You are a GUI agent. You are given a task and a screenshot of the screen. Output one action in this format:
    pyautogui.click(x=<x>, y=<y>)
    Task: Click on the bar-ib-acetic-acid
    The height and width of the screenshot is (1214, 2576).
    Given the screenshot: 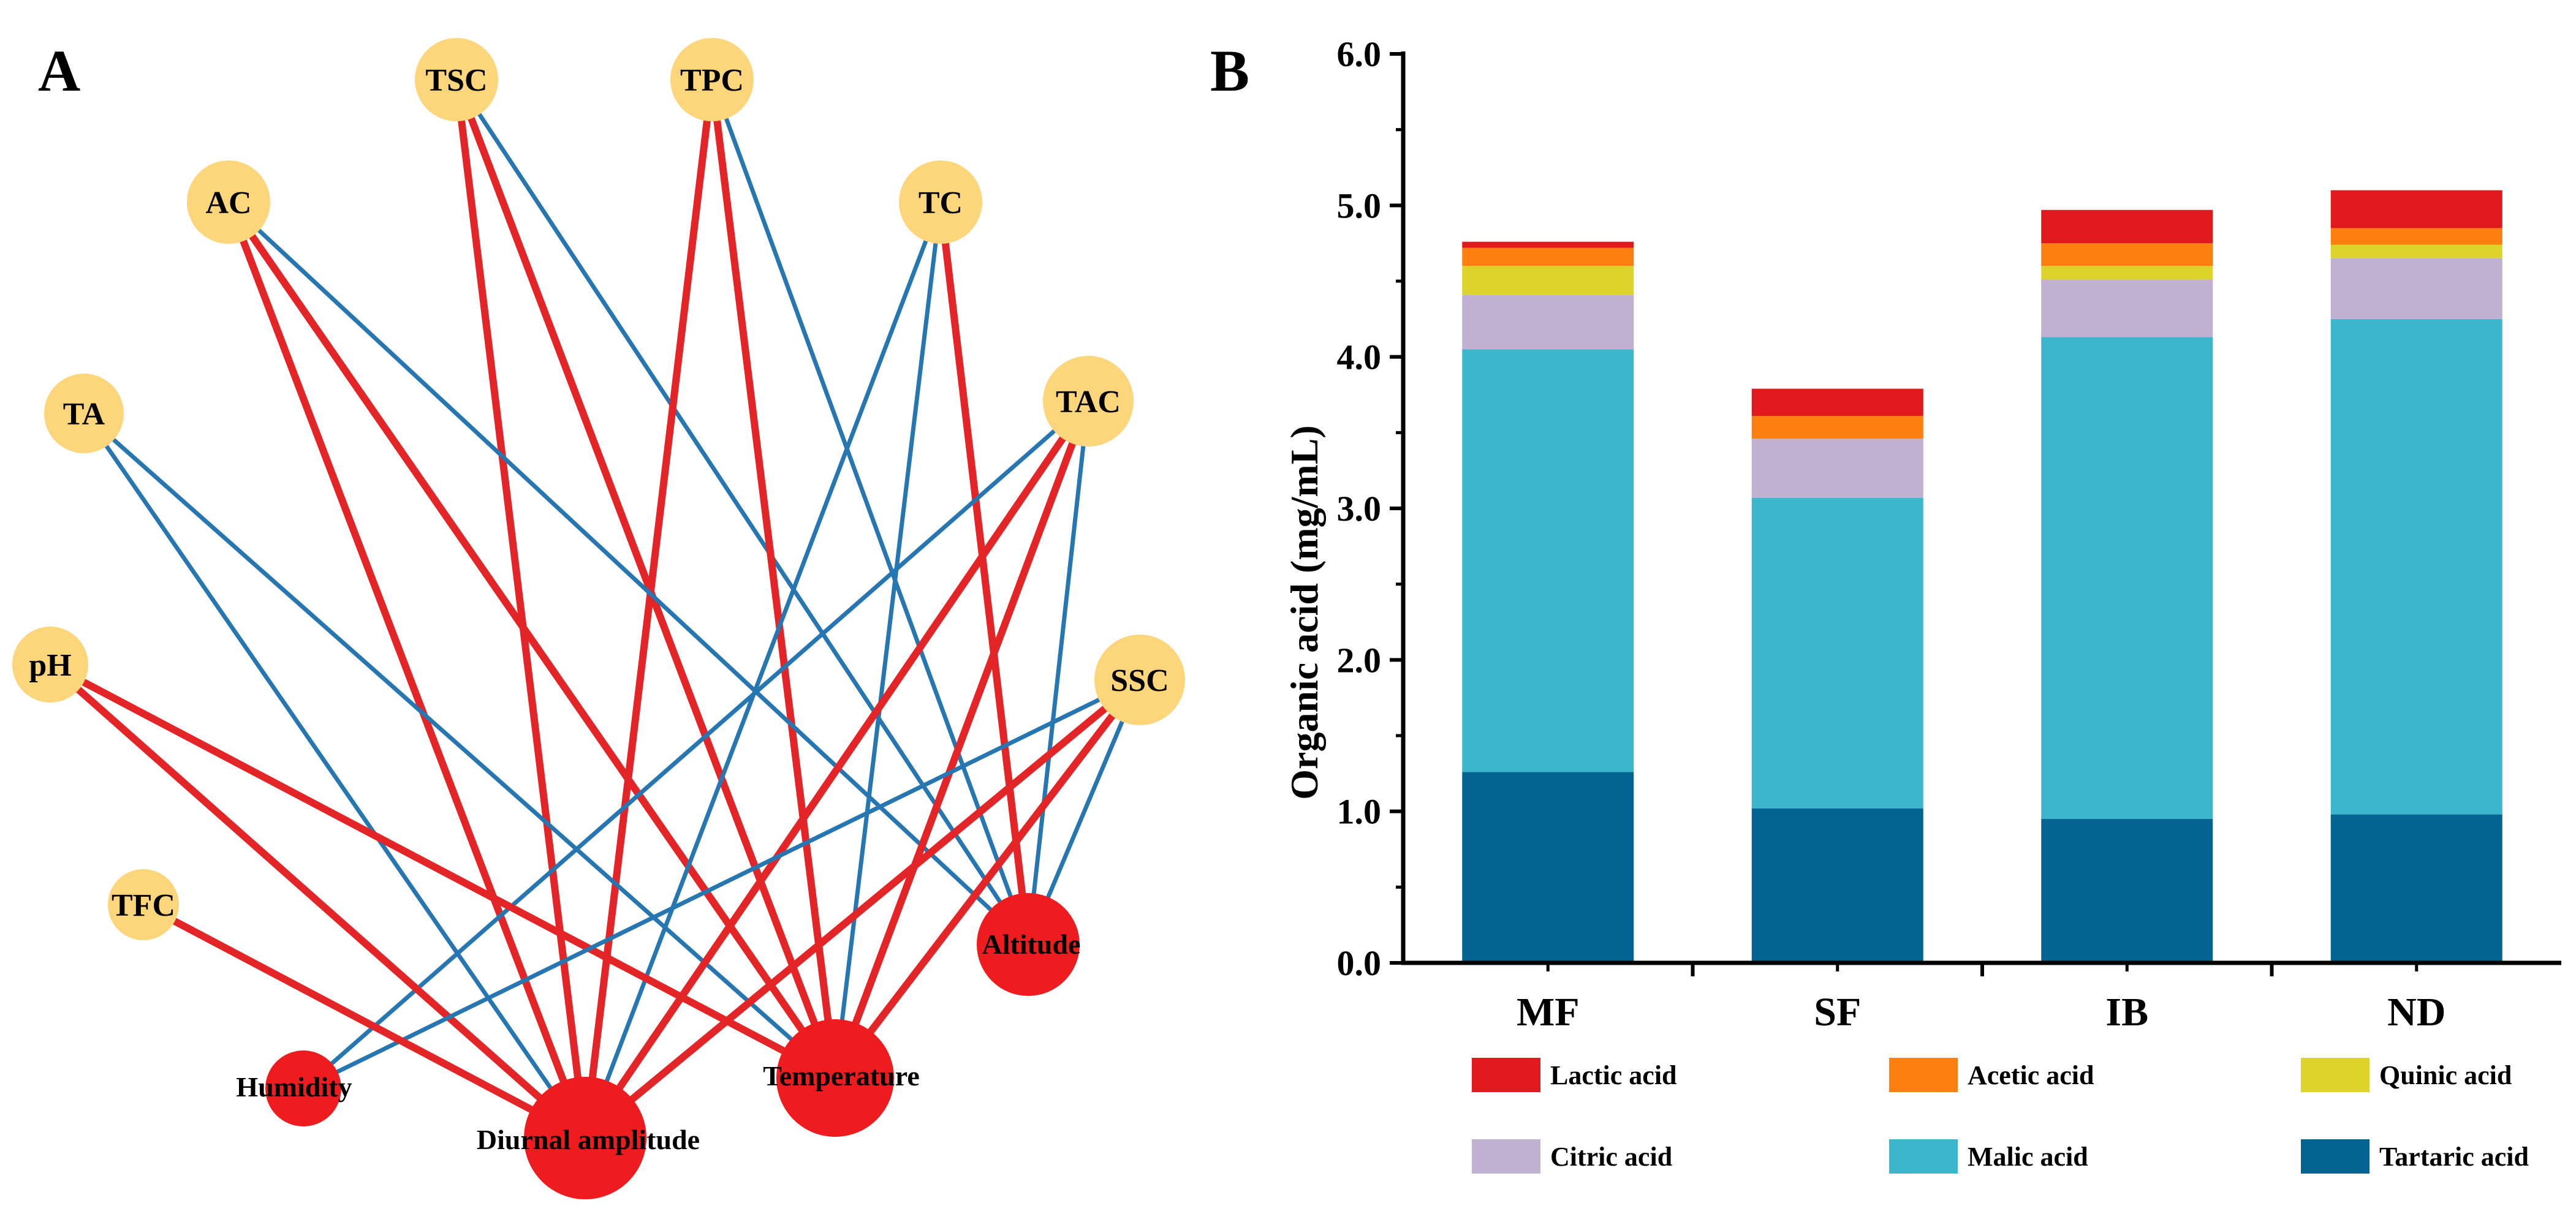 What is the action you would take?
    pyautogui.click(x=2127, y=254)
    